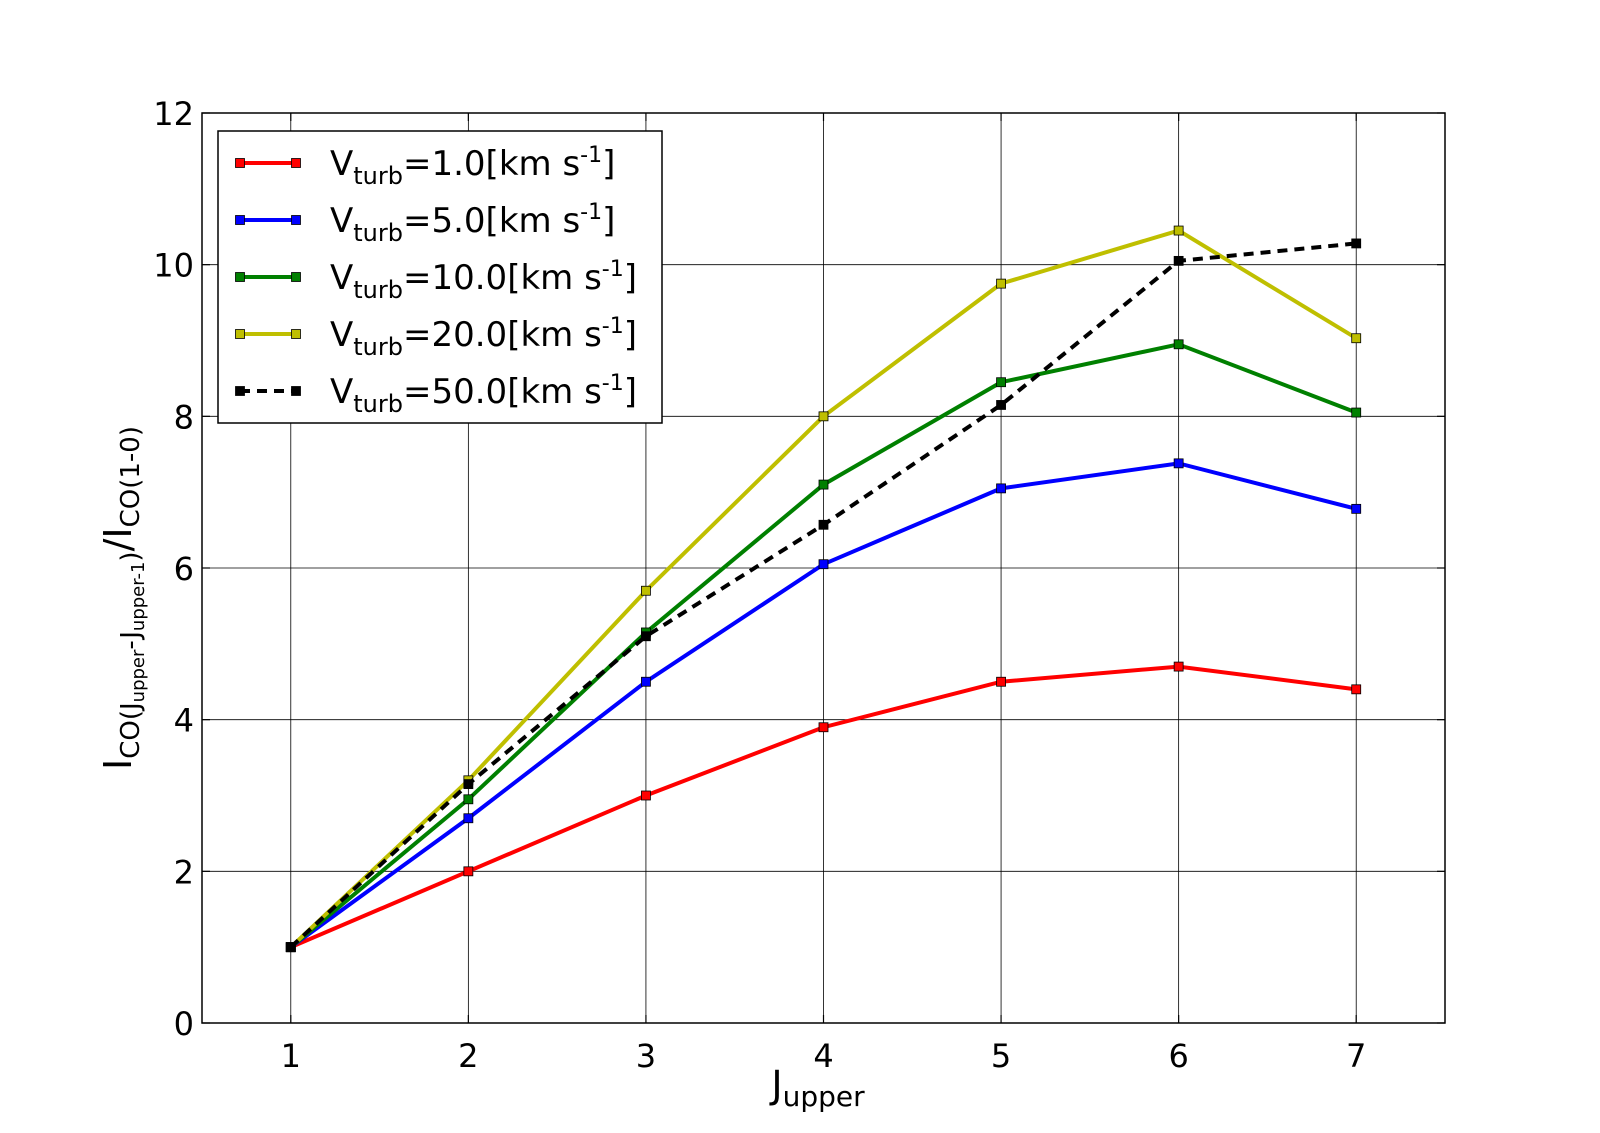  I want to click on x-tick-label: 2, so click(468, 1056).